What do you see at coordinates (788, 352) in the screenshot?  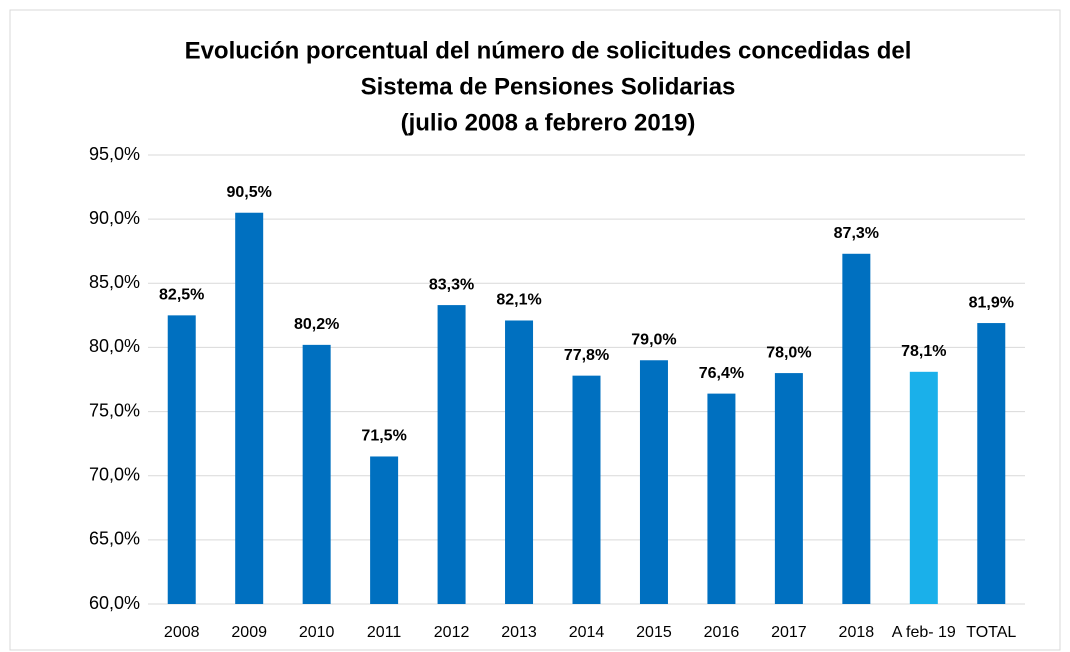 I see `value-label: 78,0%` at bounding box center [788, 352].